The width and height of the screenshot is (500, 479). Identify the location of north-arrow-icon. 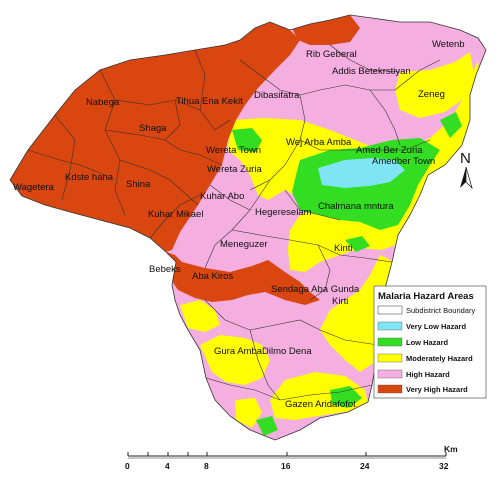
(463, 177).